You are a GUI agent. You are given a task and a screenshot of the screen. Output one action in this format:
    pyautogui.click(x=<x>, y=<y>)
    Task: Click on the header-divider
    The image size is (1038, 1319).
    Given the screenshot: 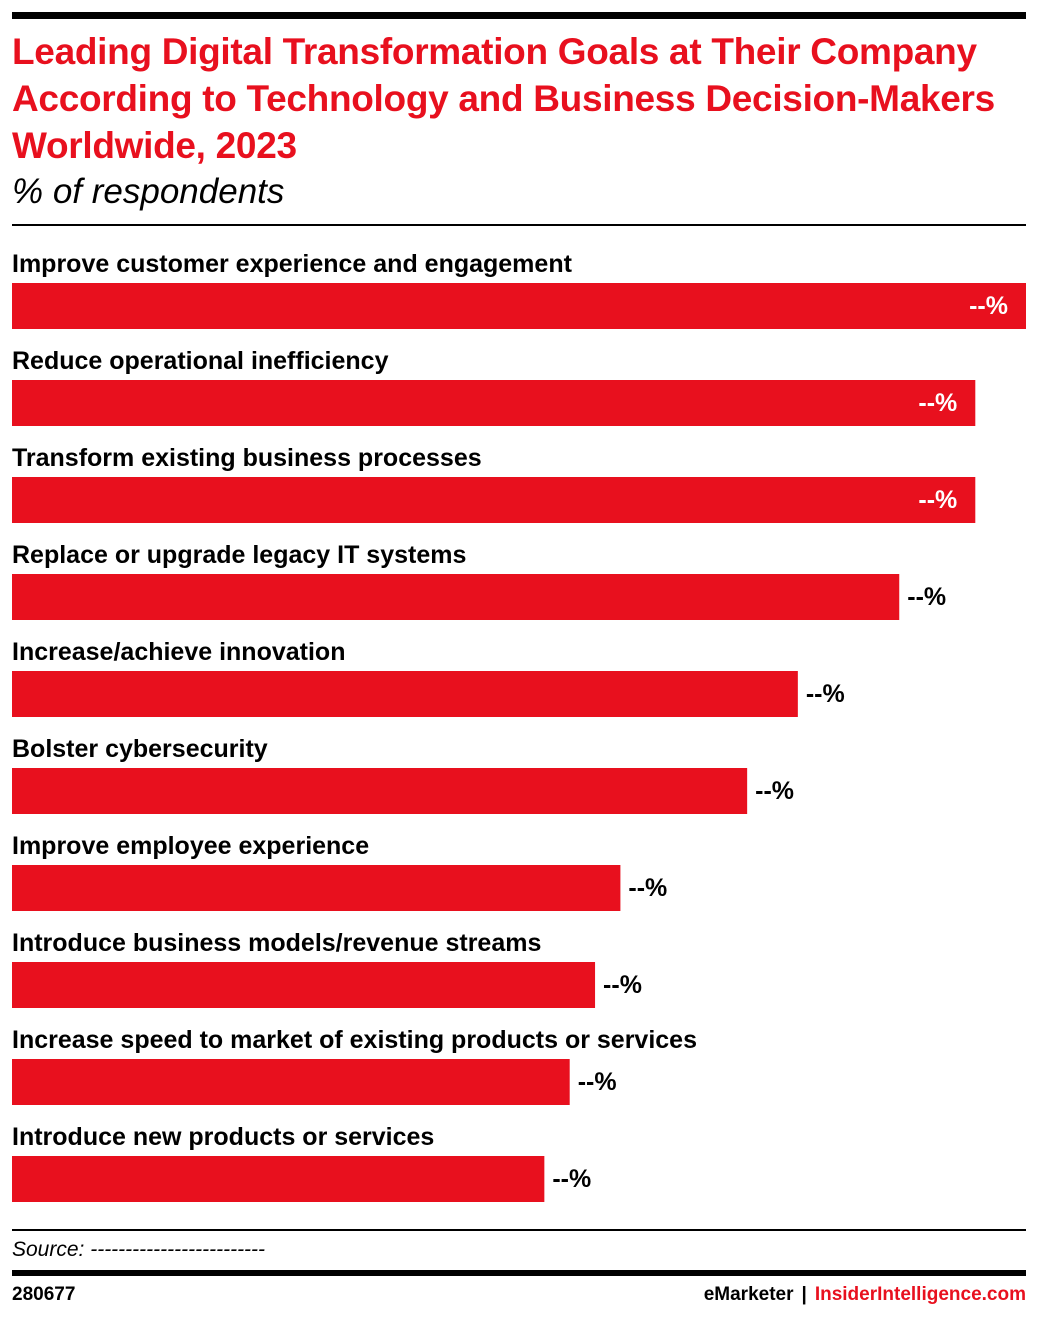 What is the action you would take?
    pyautogui.click(x=519, y=225)
    